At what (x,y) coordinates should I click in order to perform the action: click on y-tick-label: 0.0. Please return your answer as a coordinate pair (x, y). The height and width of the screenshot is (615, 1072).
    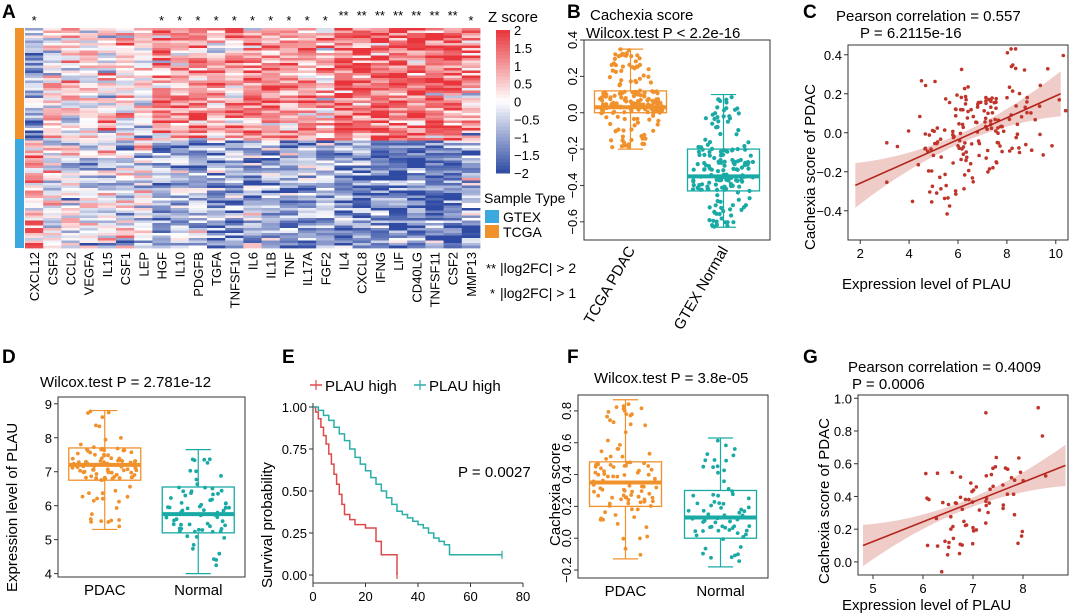
    Looking at the image, I should click on (566, 538).